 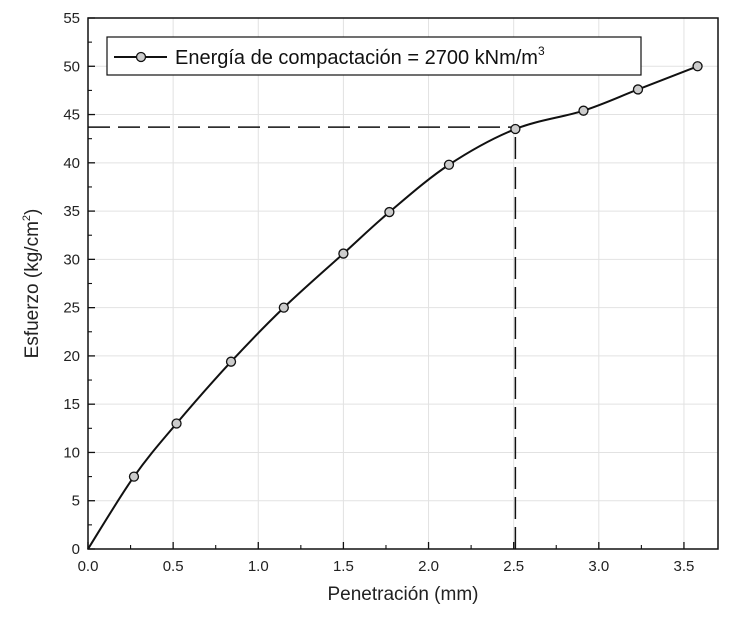 What do you see at coordinates (360, 56) in the screenshot?
I see `legend-entry-label: Energía de compactación = 2700 kNm/m3` at bounding box center [360, 56].